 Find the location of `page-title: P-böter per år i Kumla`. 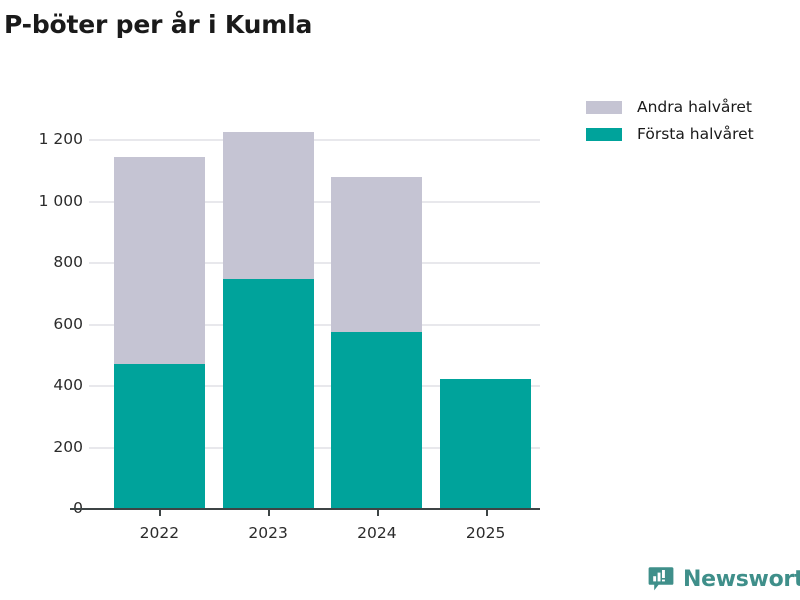

page-title: P-böter per år i Kumla is located at coordinates (158, 24).